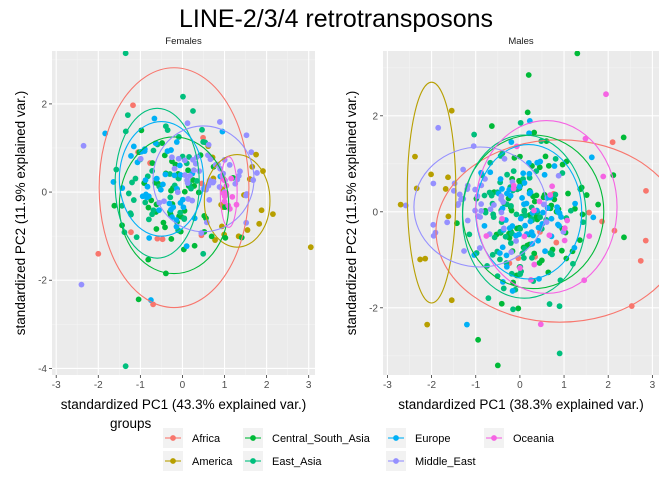 This screenshot has width=672, height=480. Describe the element at coordinates (520, 385) in the screenshot. I see `x-tick-label: 0` at that location.